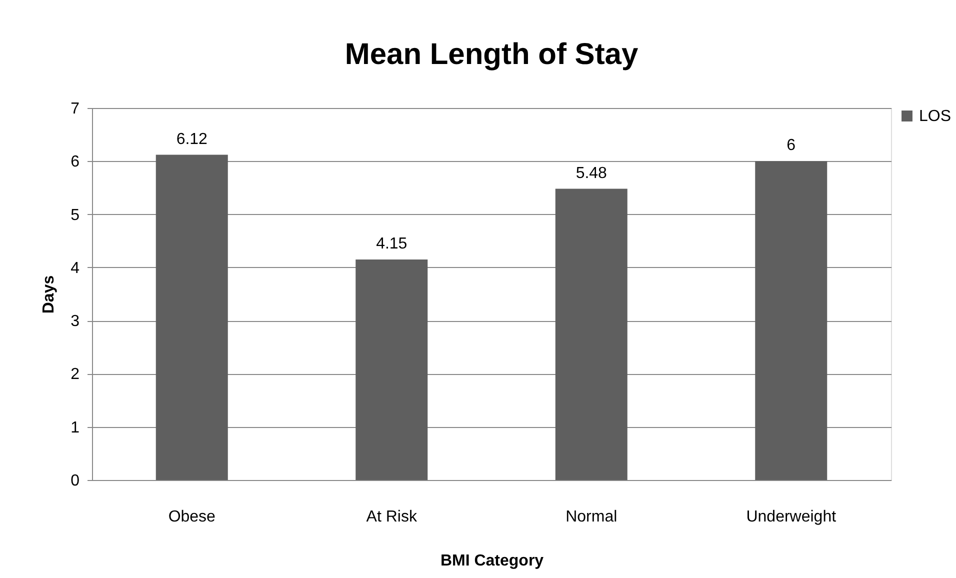 Image resolution: width=956 pixels, height=578 pixels. I want to click on x-tick-label: Obese, so click(192, 517).